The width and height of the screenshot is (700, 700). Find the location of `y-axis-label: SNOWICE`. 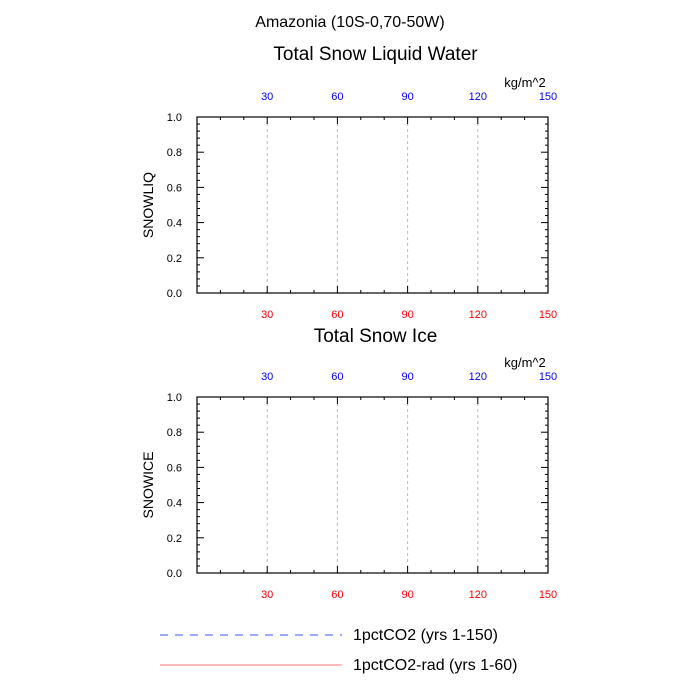

y-axis-label: SNOWICE is located at coordinates (148, 485).